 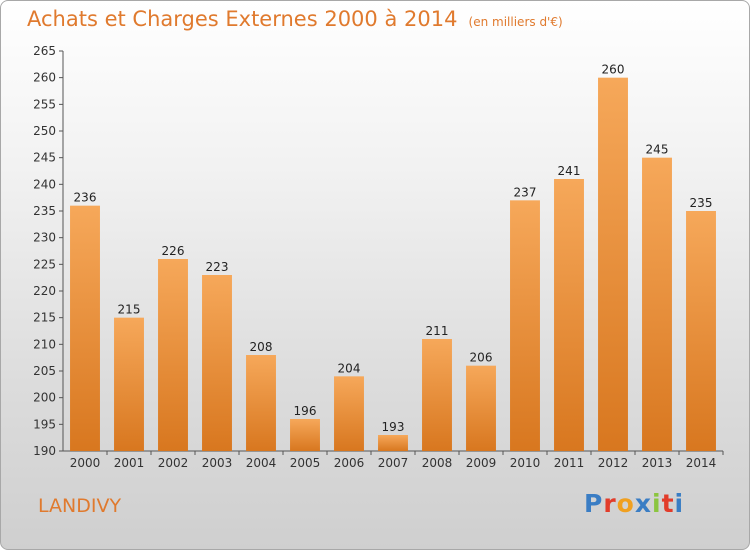 I want to click on data-label-2006: 204, so click(x=349, y=368).